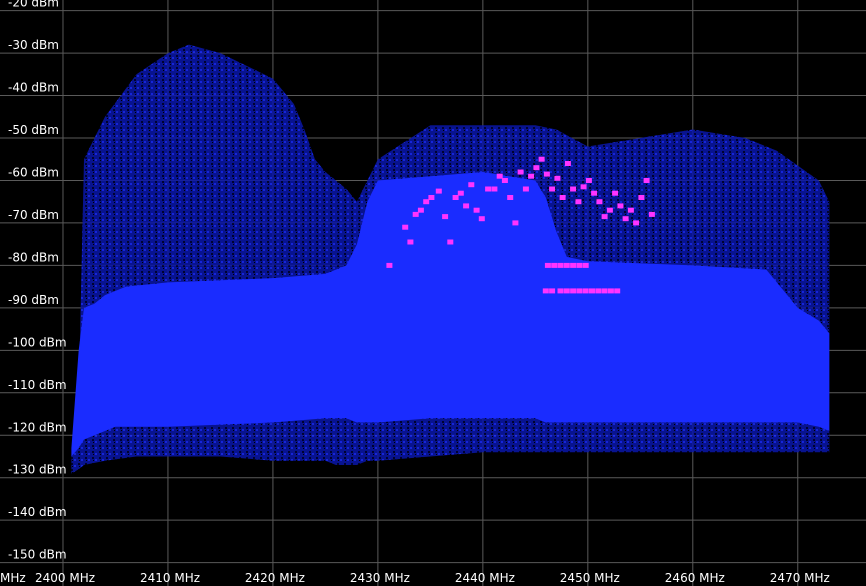 Image resolution: width=866 pixels, height=586 pixels. What do you see at coordinates (170, 578) in the screenshot?
I see `x-tick-label: 2410 MHz` at bounding box center [170, 578].